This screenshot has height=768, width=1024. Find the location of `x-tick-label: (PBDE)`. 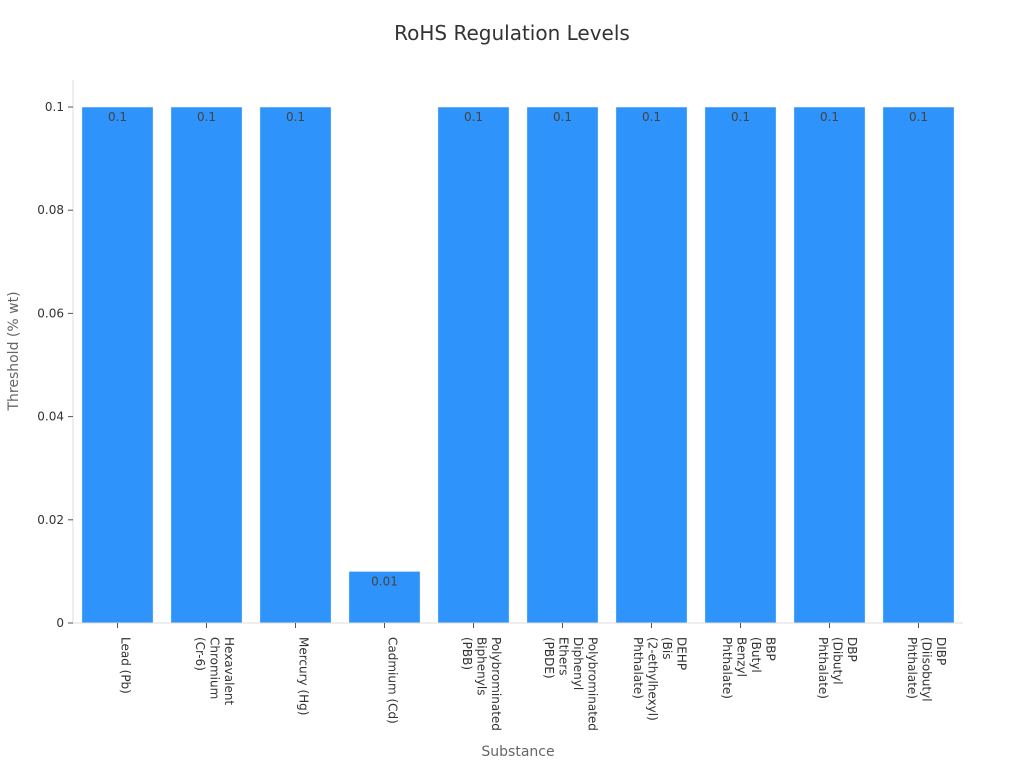

x-tick-label: (PBDE) is located at coordinates (549, 658).